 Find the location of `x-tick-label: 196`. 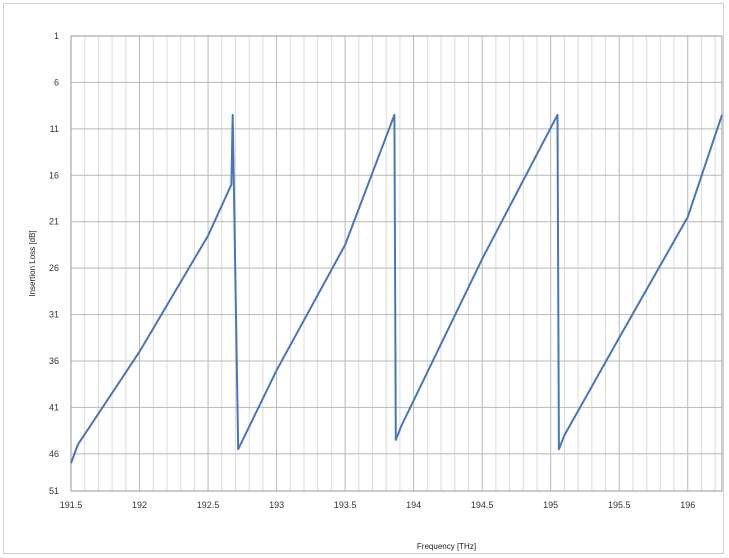

x-tick-label: 196 is located at coordinates (687, 505).